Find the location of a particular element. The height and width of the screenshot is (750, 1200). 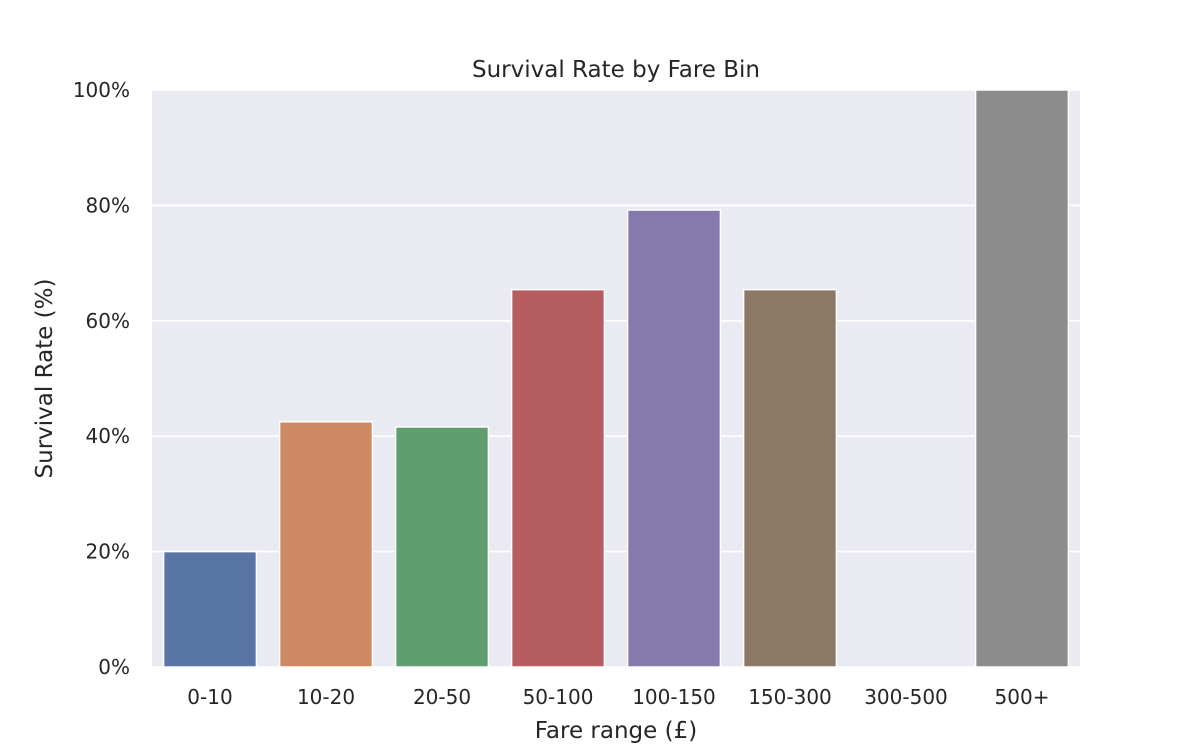

x-tick-label: 20-50 is located at coordinates (442, 697).